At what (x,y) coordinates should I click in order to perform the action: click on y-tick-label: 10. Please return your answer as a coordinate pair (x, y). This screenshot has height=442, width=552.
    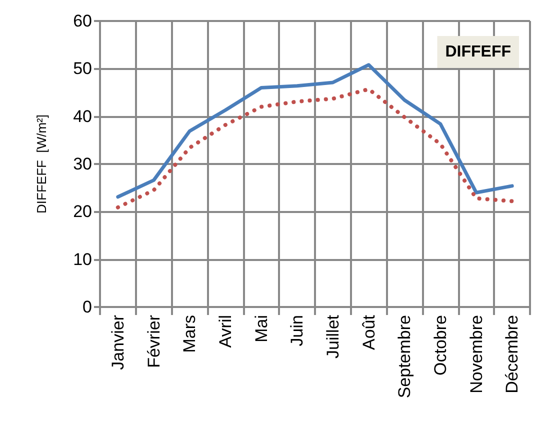
    Looking at the image, I should click on (82, 259).